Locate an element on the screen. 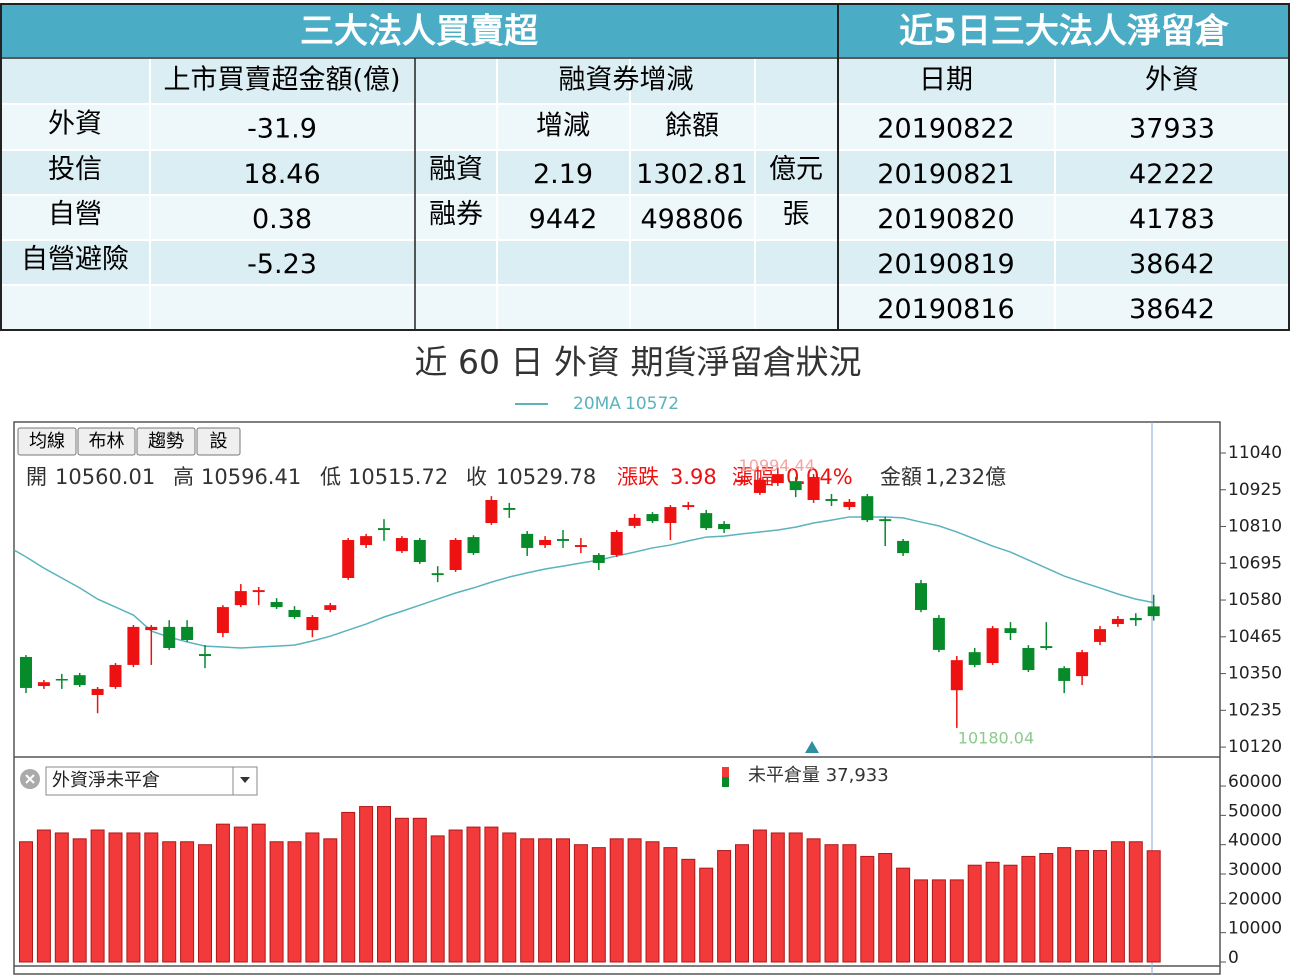 The image size is (1292, 975). toolbar-button-label: 設 is located at coordinates (219, 441).